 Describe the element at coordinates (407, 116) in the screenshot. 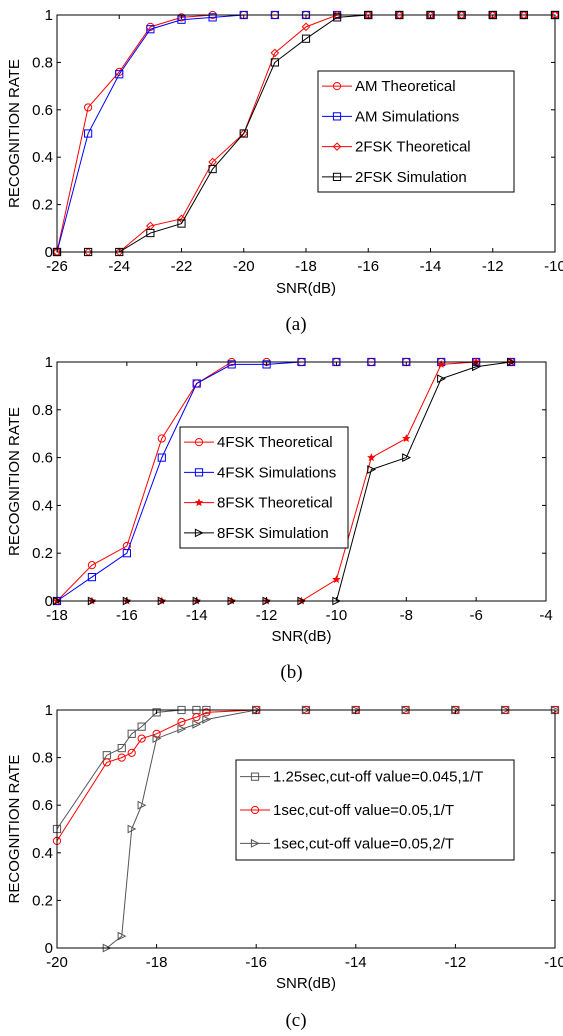

I see `chart-0-legend-label-1: AM Simulations` at that location.